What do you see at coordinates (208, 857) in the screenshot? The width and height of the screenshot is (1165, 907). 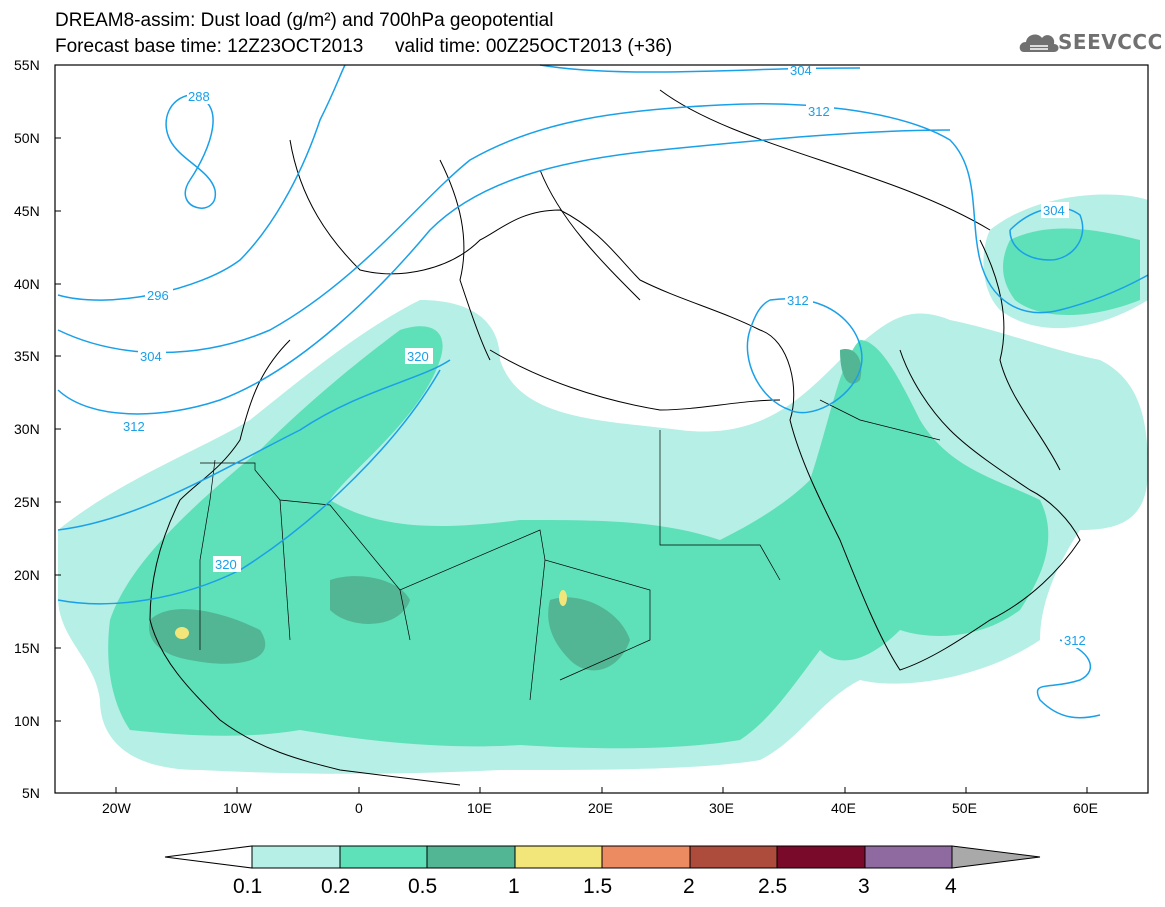 I see `colorbar-low-arrow` at bounding box center [208, 857].